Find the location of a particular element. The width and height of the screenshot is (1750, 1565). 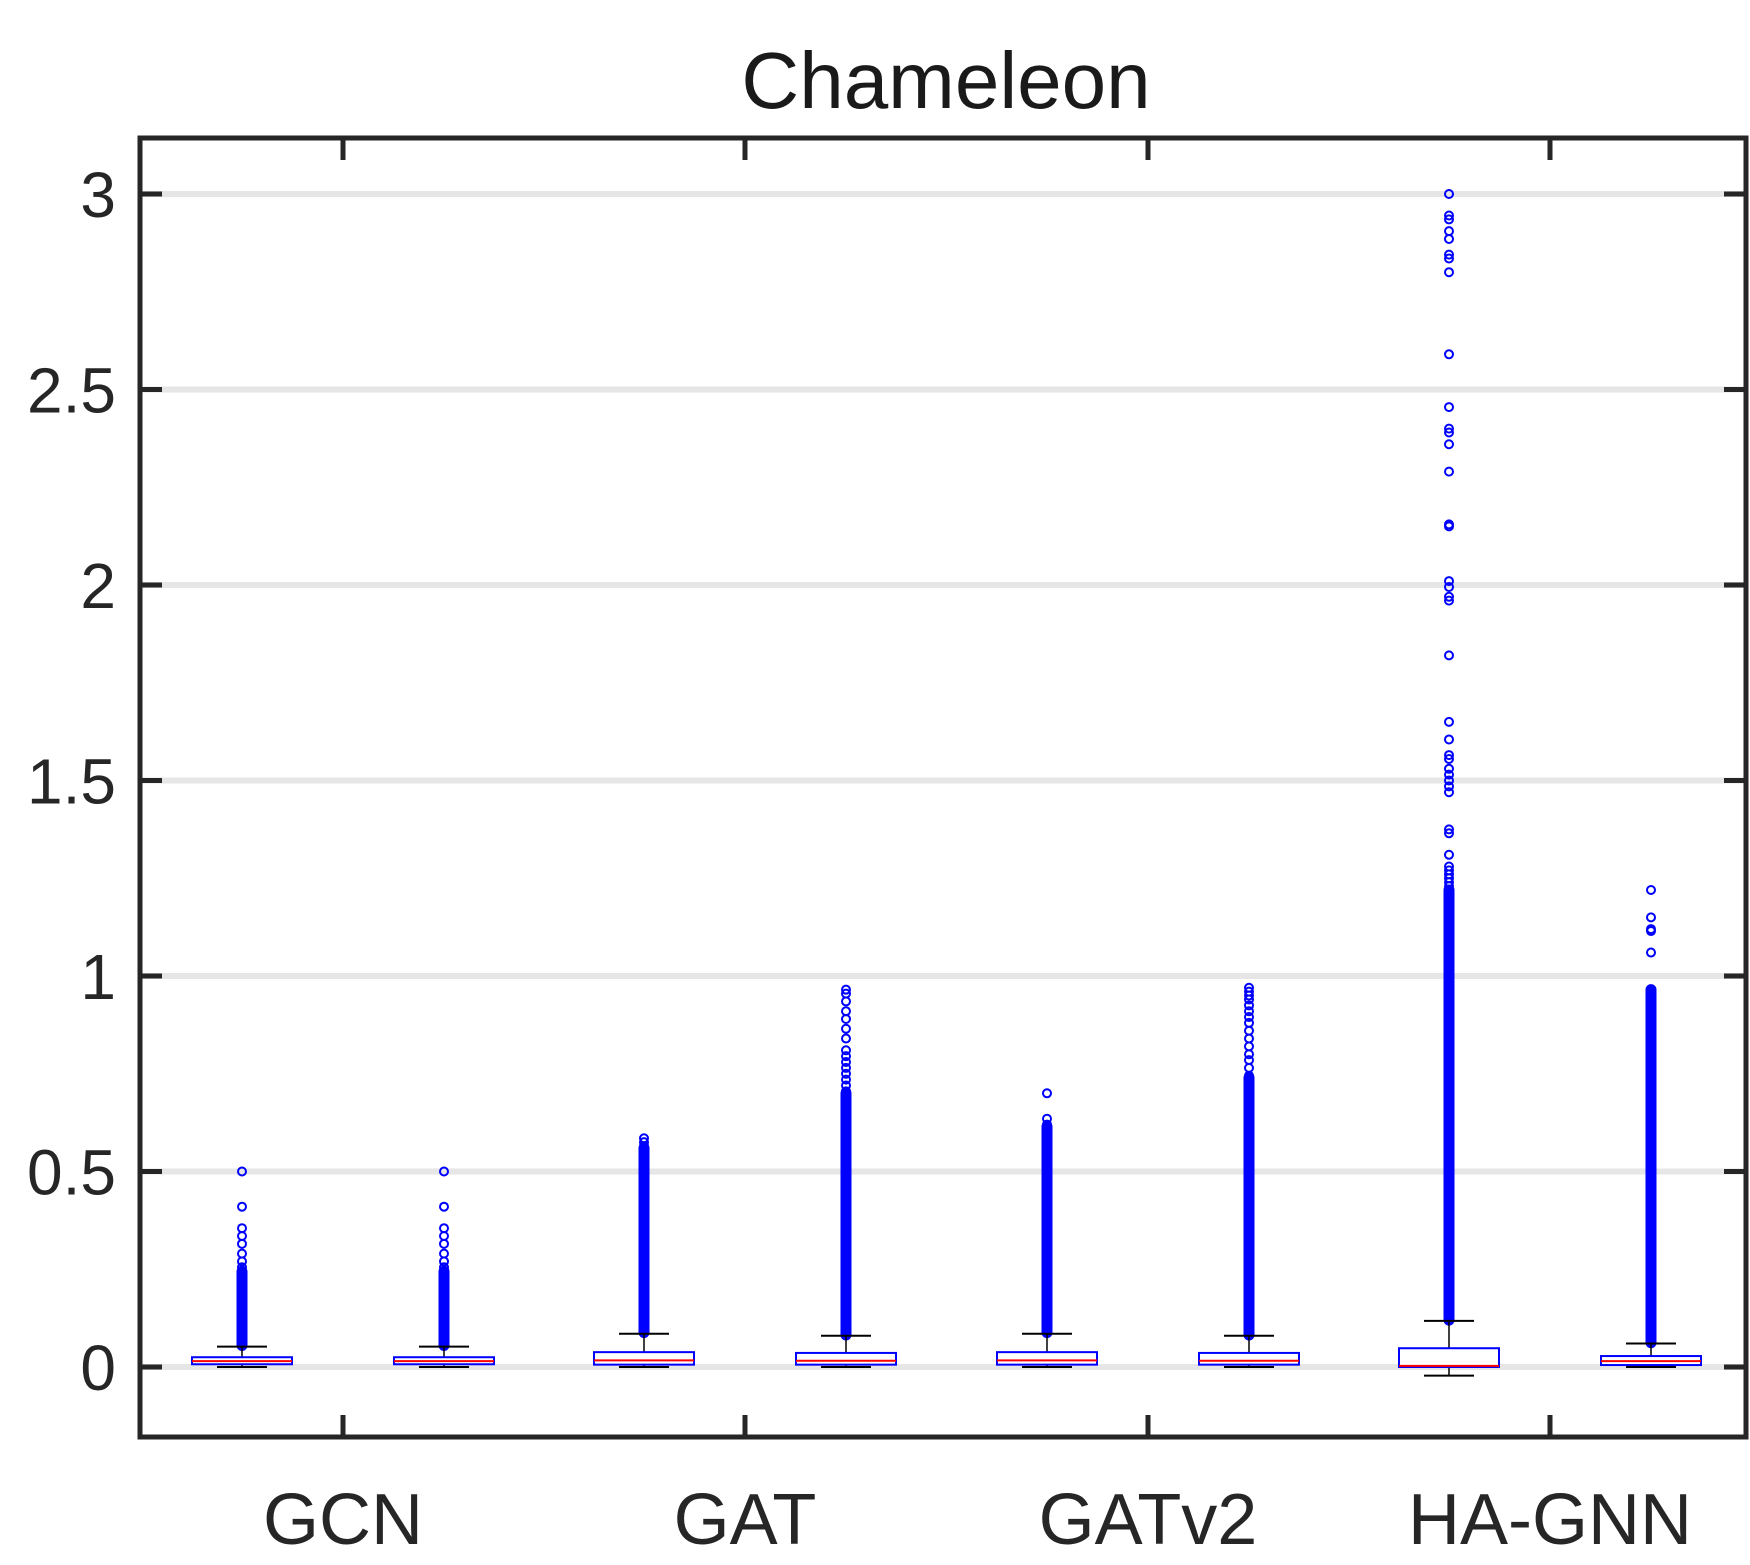

x-tick-label: GATv2 is located at coordinates (1148, 1520).